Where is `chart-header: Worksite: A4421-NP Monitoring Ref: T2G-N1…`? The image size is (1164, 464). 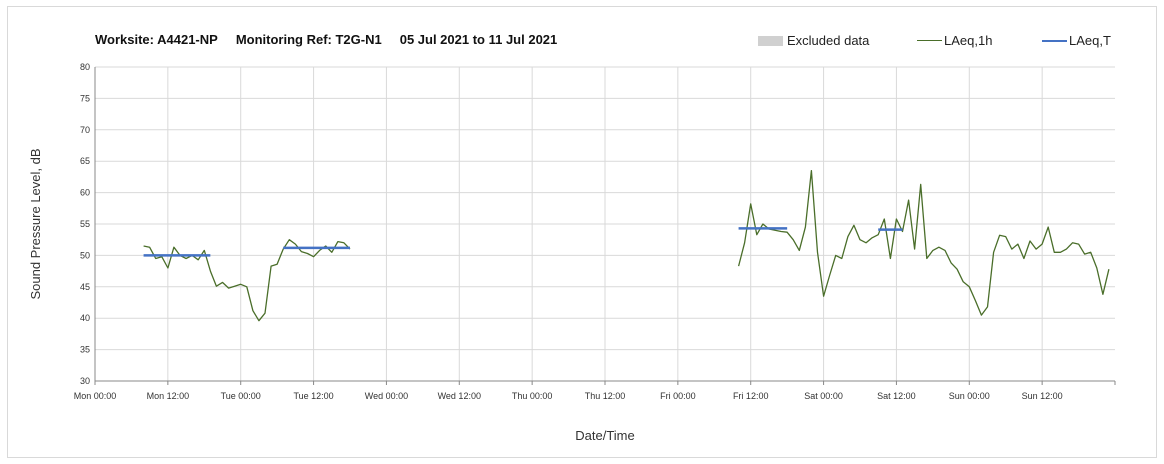
chart-header: Worksite: A4421-NP Monitoring Ref: T2G-N1… is located at coordinates (335, 39).